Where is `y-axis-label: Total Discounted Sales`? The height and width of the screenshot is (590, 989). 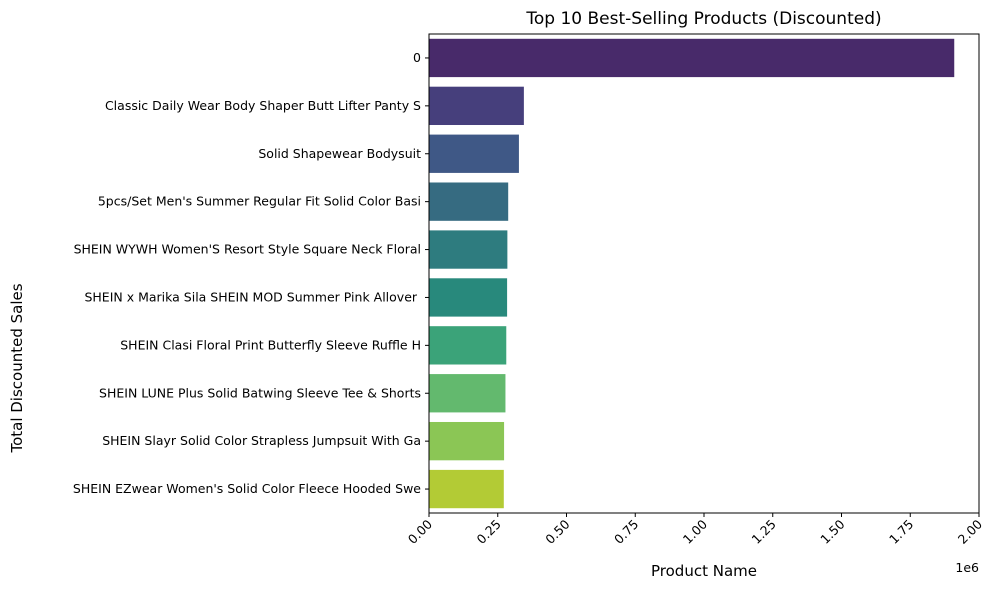 y-axis-label: Total Discounted Sales is located at coordinates (17, 368).